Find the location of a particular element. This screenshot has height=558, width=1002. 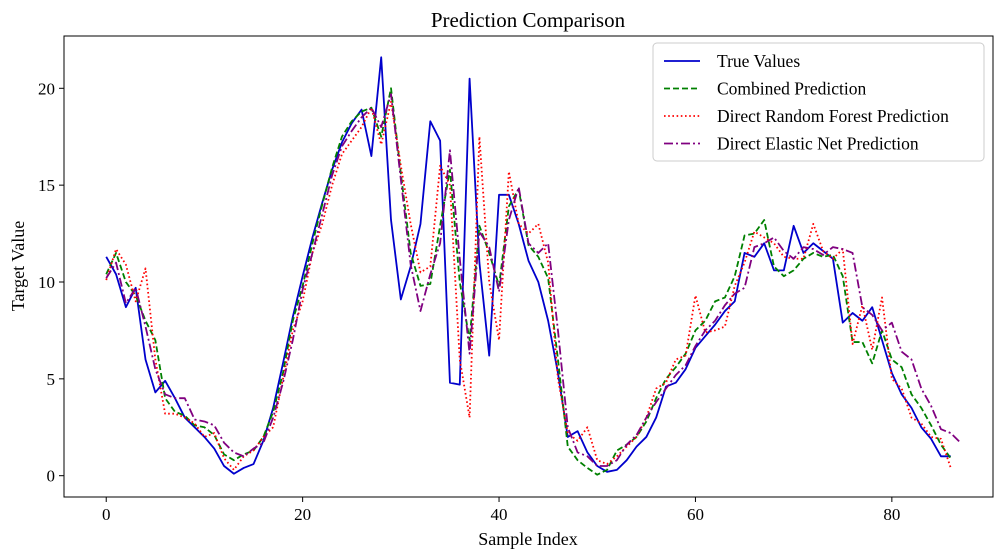

x-axis-ticks: 0 20 40 60 80 is located at coordinates (501, 510).